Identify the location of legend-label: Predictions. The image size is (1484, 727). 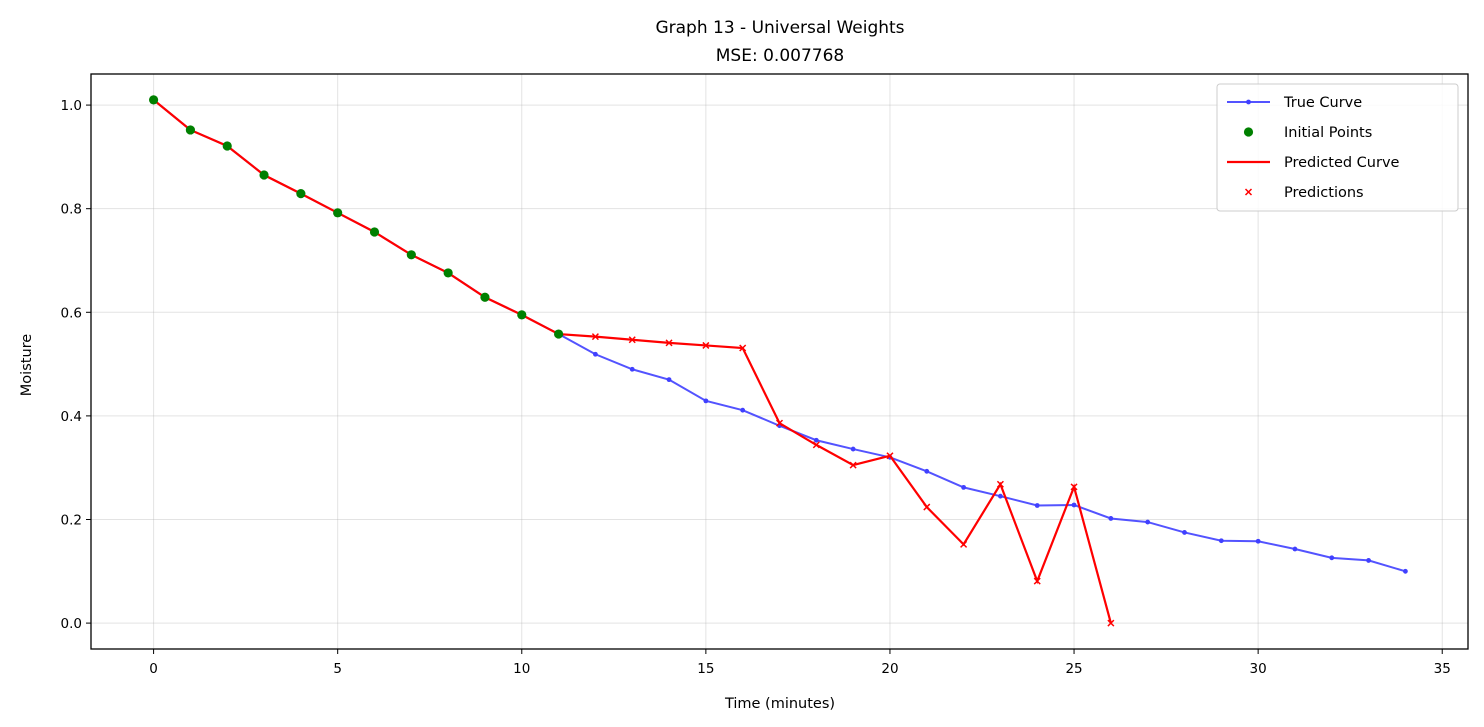
(1324, 193).